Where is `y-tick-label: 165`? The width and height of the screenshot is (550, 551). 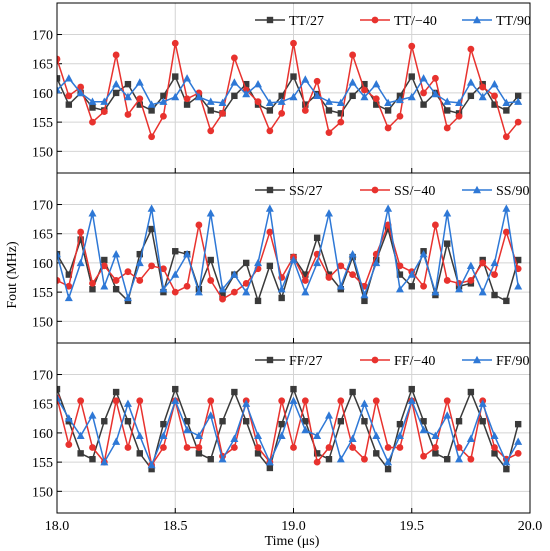 y-tick-label: 165 is located at coordinates (42, 65).